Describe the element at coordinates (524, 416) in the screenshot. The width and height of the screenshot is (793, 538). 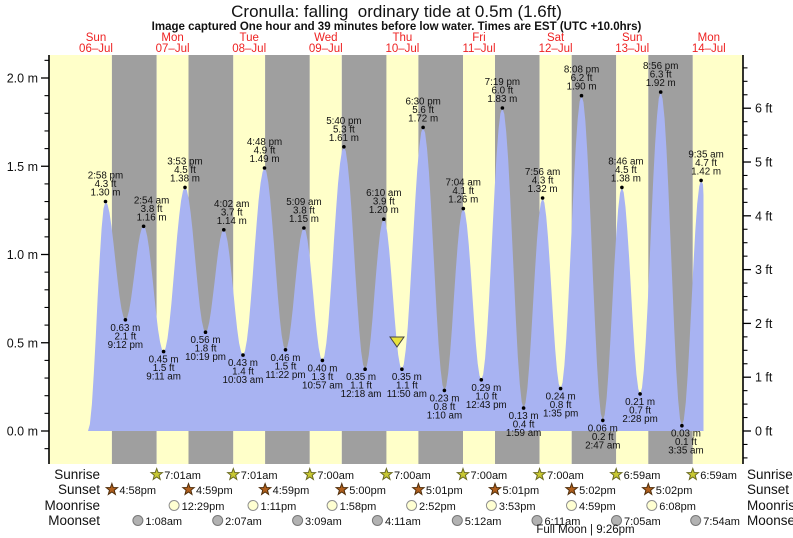
I see `low-tide-label: 0.13 m` at that location.